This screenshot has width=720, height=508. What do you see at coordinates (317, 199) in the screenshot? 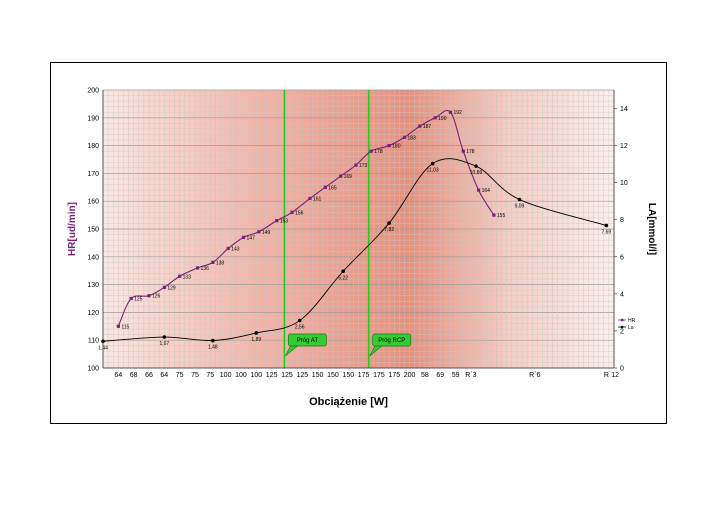
I see `hr-series-data-label: 161` at bounding box center [317, 199].